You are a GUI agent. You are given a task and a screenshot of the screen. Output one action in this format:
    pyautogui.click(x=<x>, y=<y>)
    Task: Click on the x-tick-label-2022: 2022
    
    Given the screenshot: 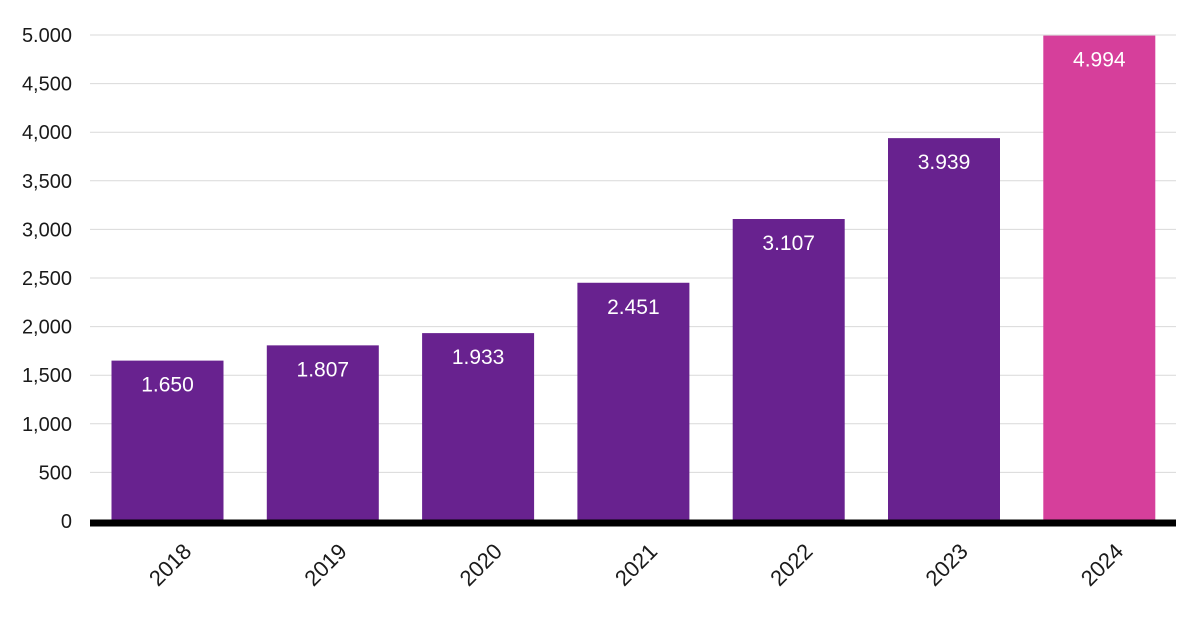 What is the action you would take?
    pyautogui.click(x=791, y=565)
    